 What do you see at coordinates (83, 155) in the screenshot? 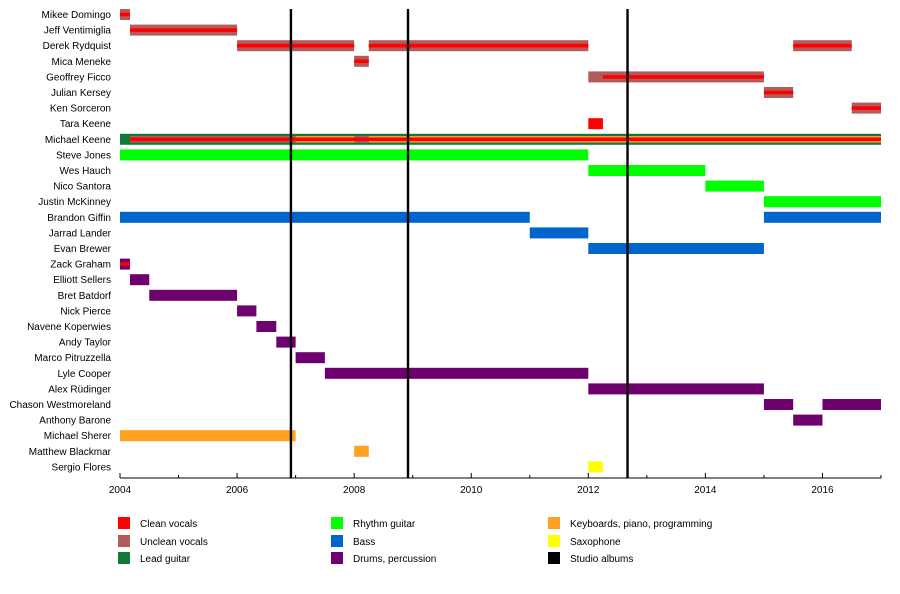
I see `member-label-steve-jones: Steve Jones` at bounding box center [83, 155].